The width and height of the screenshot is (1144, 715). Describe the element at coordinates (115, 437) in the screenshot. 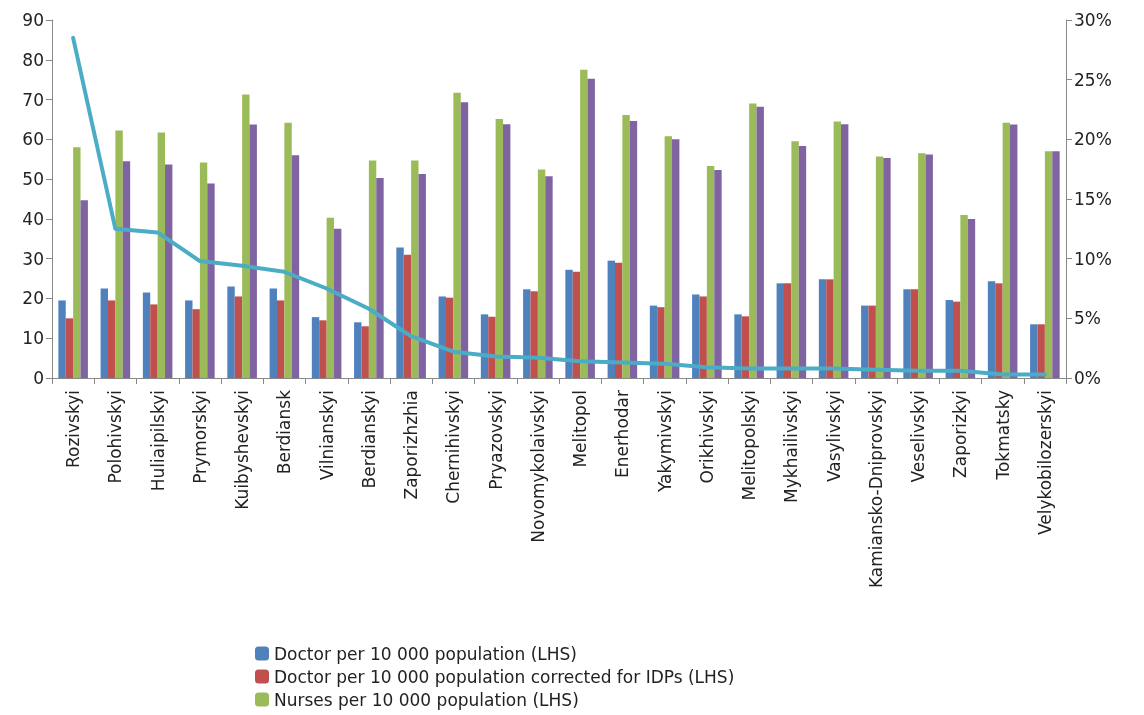

I see `x-tick-label: Polohivskyi` at that location.